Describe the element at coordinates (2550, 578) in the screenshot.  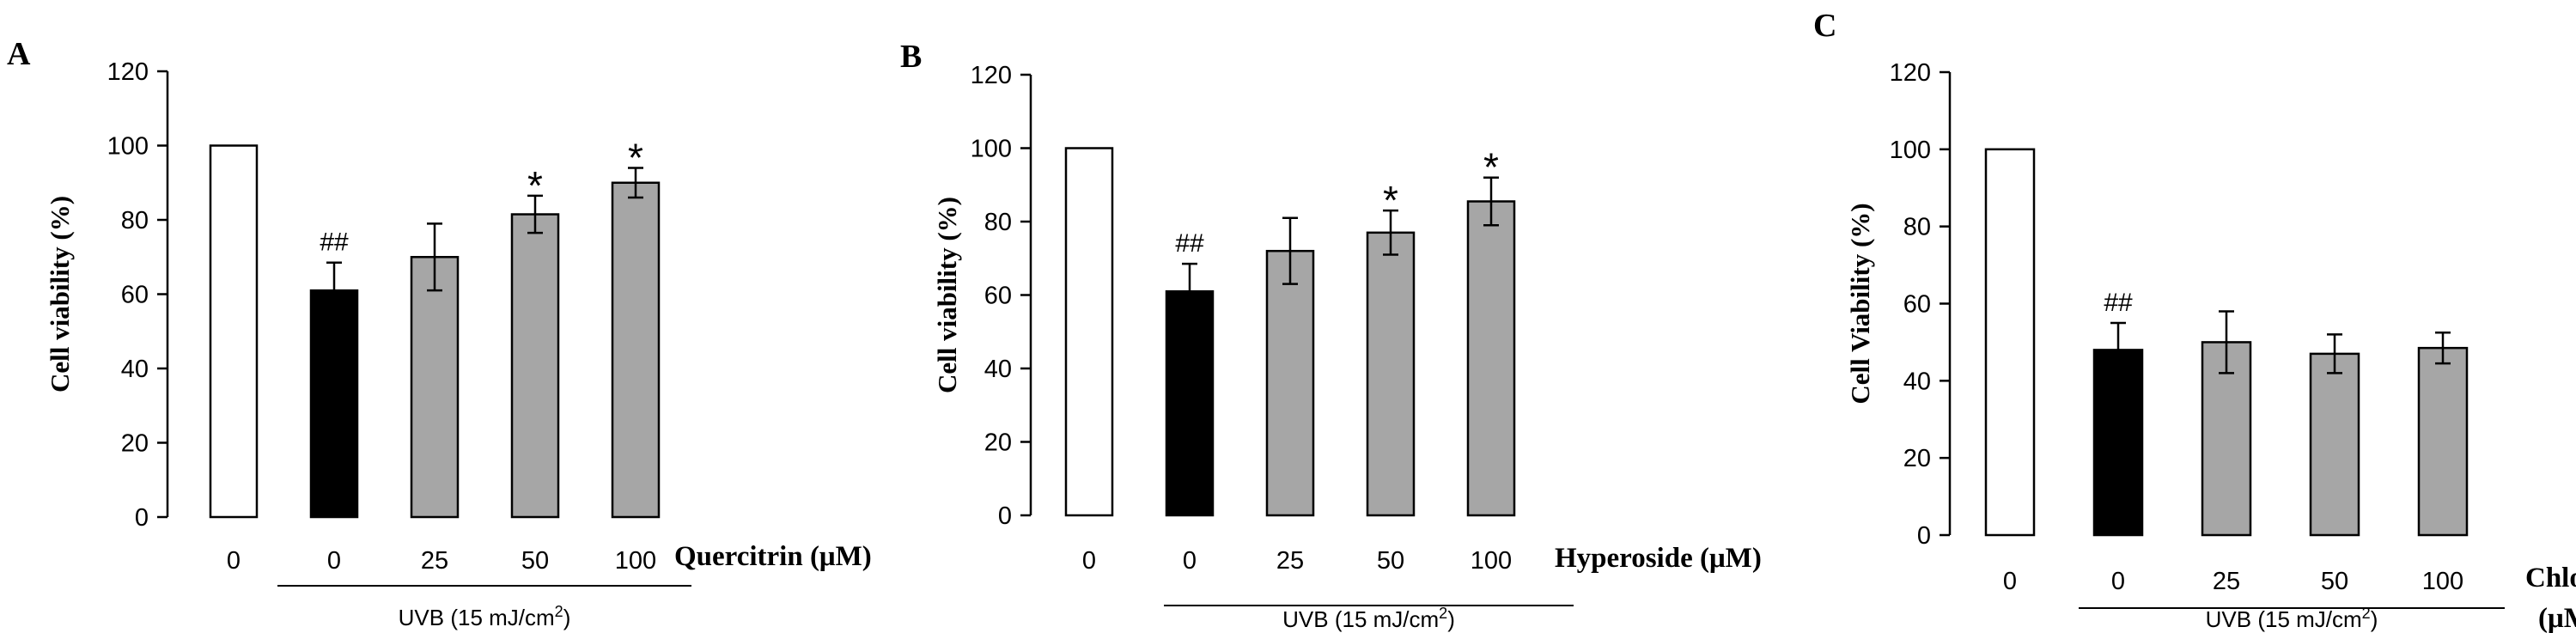
I see `x-axis-label-line1: Chlorogenic Acid` at that location.